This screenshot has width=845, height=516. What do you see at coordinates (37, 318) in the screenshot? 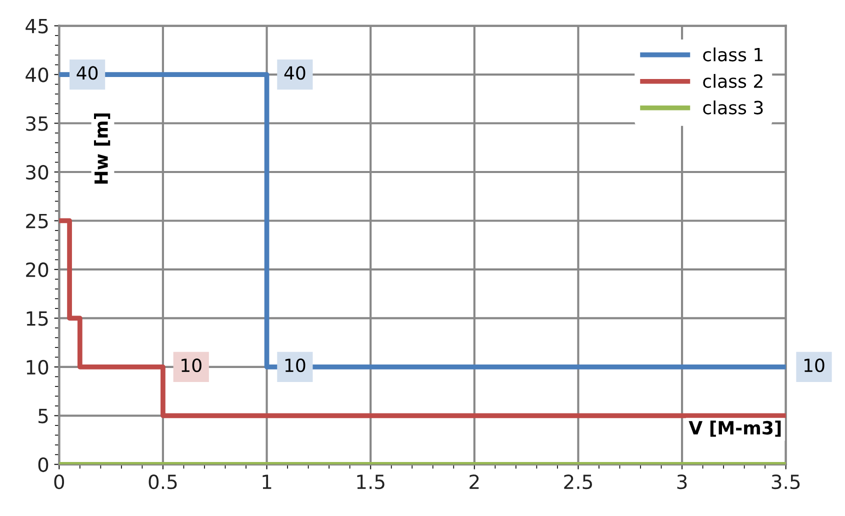
I see `y-tick-label: 15` at bounding box center [37, 318].